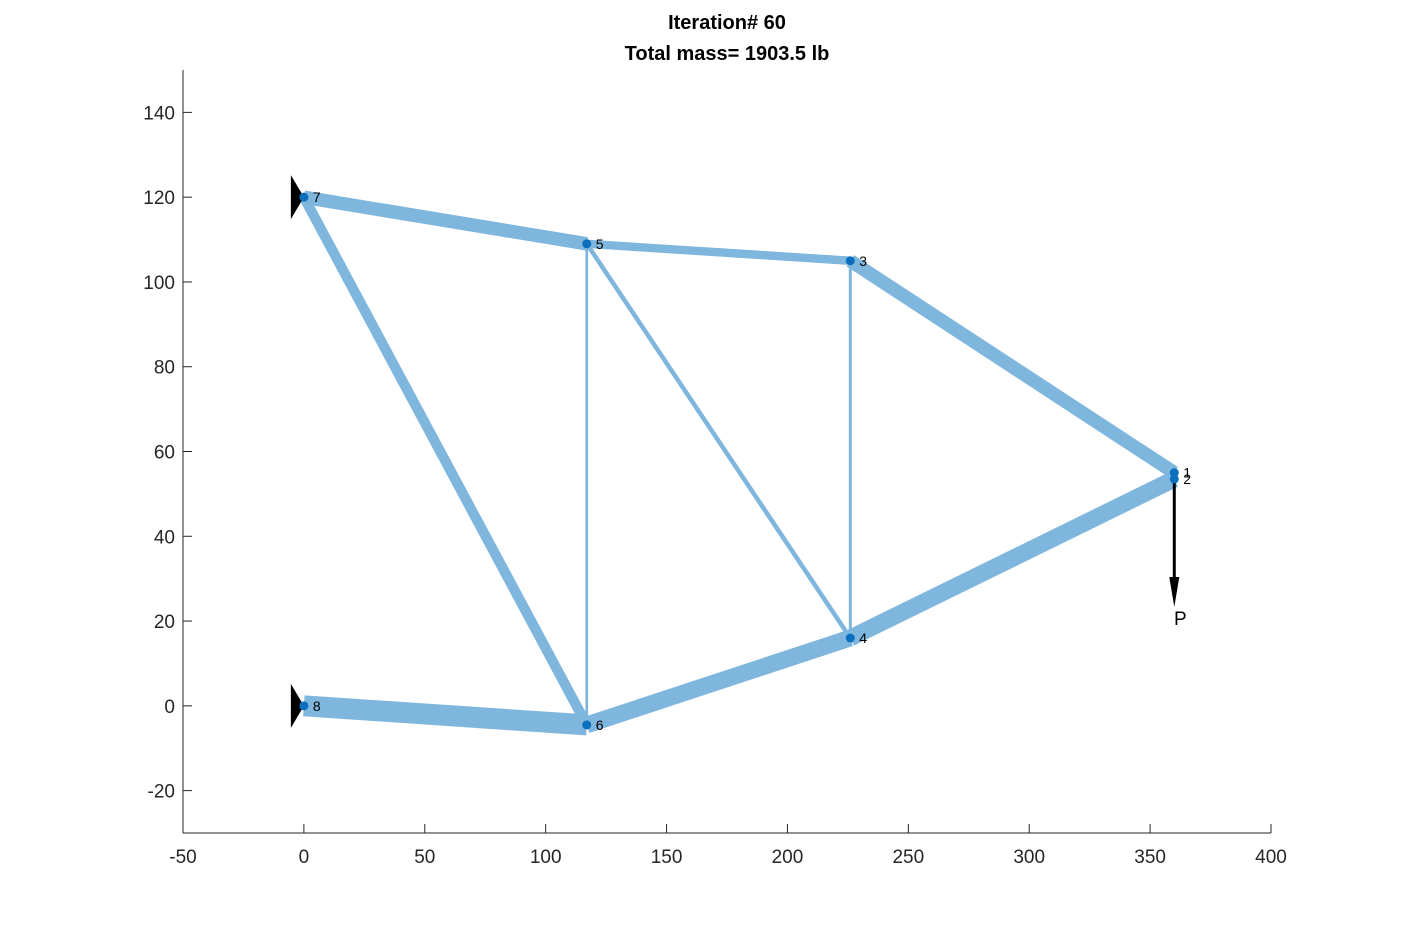  I want to click on node-label-7: 7, so click(317, 197).